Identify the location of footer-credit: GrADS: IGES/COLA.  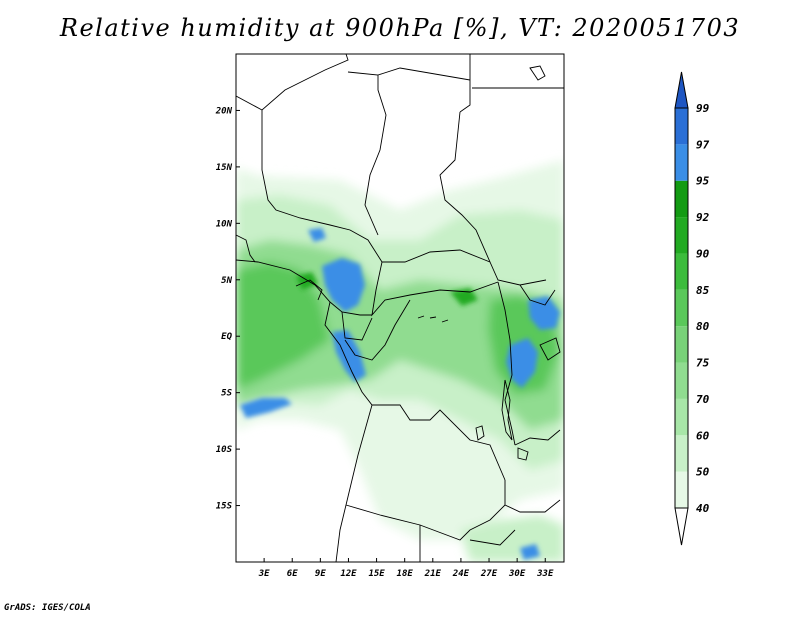
(47, 608).